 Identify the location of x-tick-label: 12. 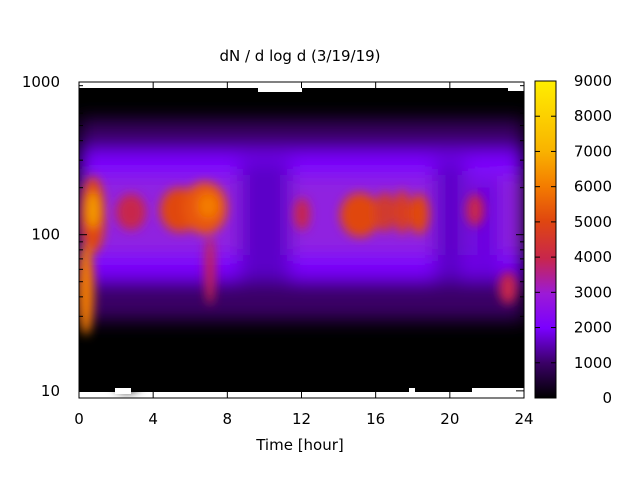
(301, 419).